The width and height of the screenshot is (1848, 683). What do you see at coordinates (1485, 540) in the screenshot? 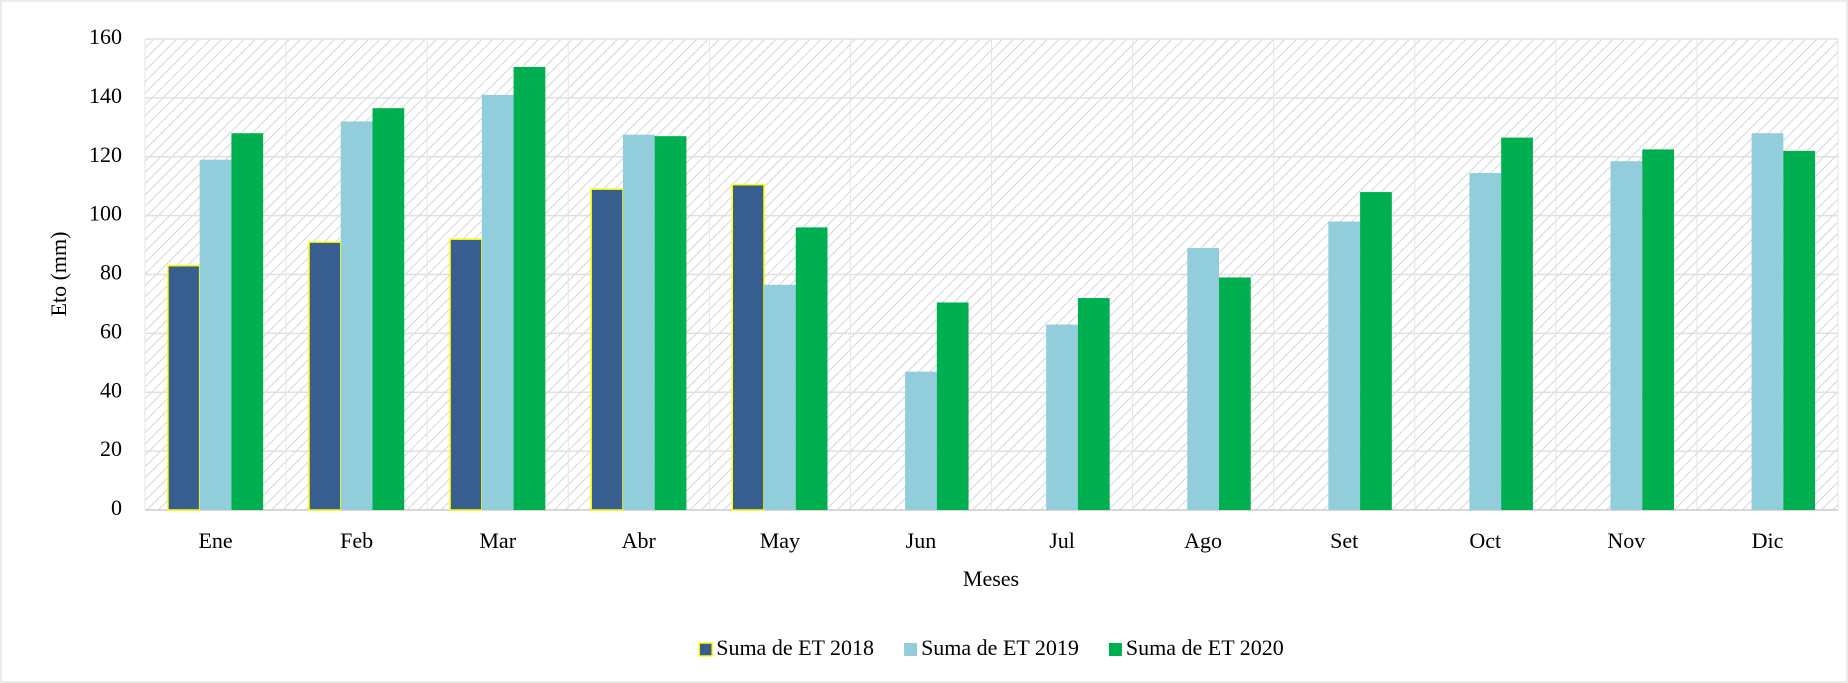
I see `x-tick-label: Oct` at bounding box center [1485, 540].